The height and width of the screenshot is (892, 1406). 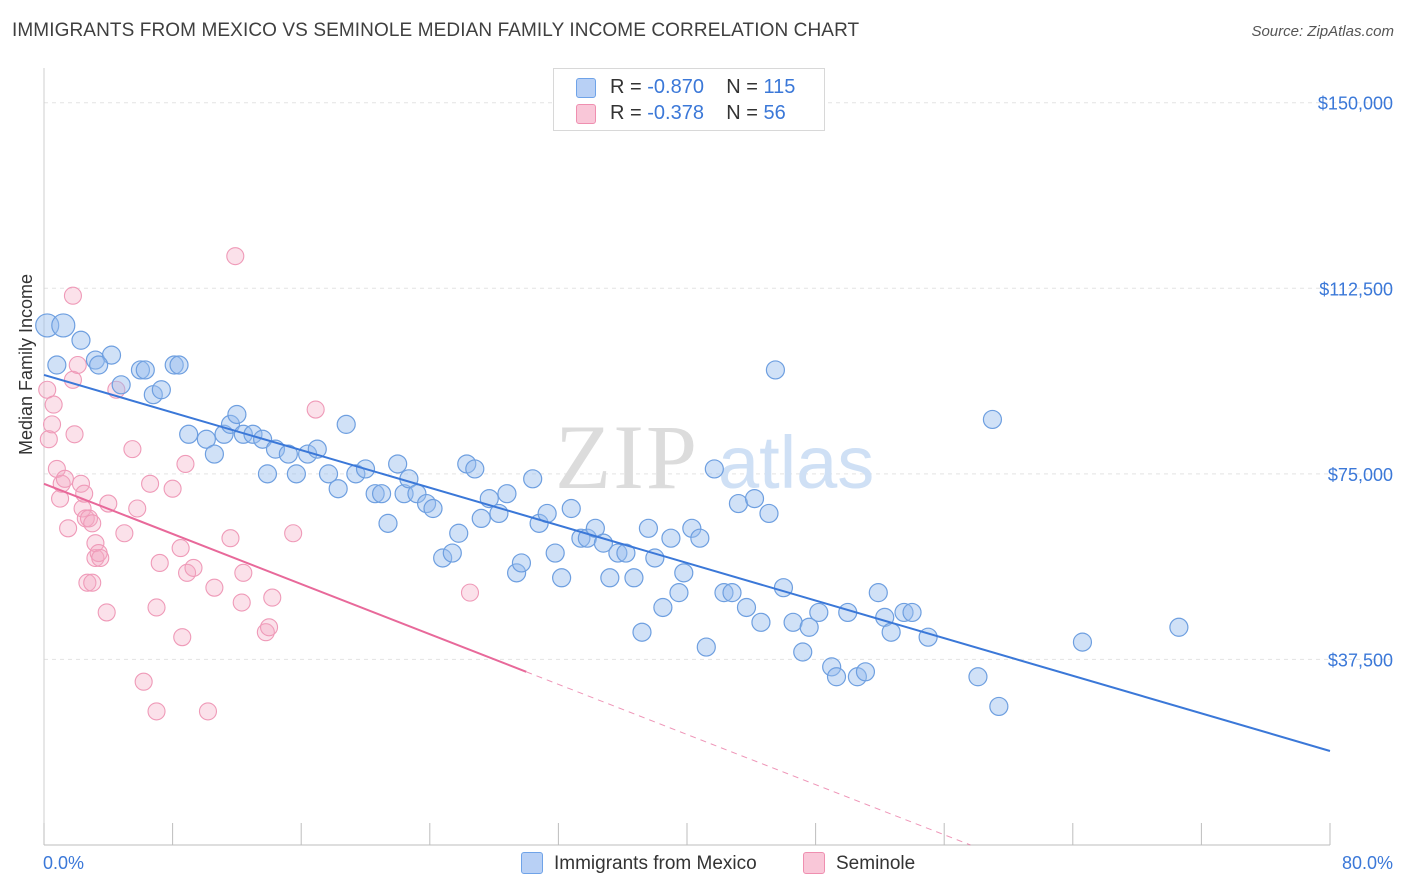 What do you see at coordinates (1360, 660) in the screenshot?
I see `y-tick-label-0: $37,500` at bounding box center [1360, 660].